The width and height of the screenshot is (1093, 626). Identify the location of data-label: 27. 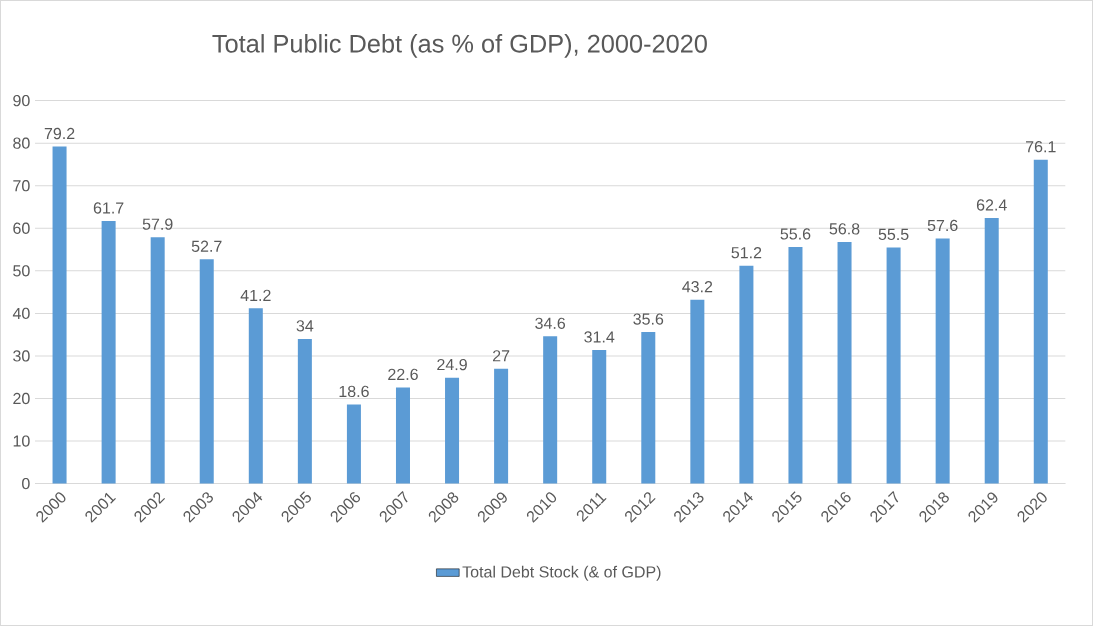
(501, 356).